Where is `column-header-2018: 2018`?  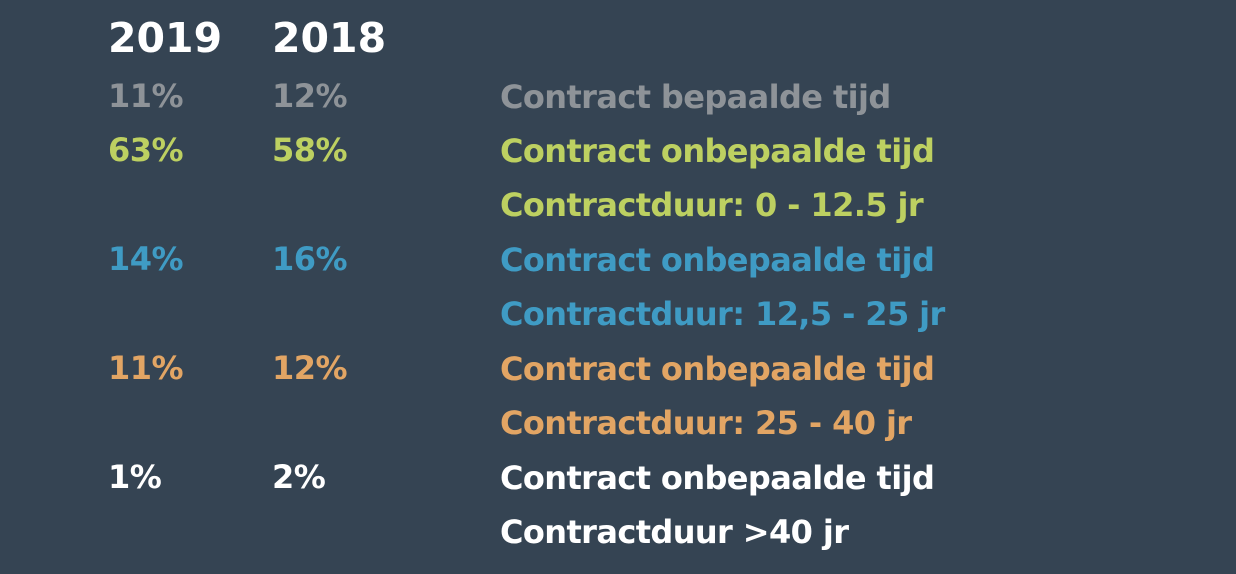
column-header-2018: 2018 is located at coordinates (329, 38).